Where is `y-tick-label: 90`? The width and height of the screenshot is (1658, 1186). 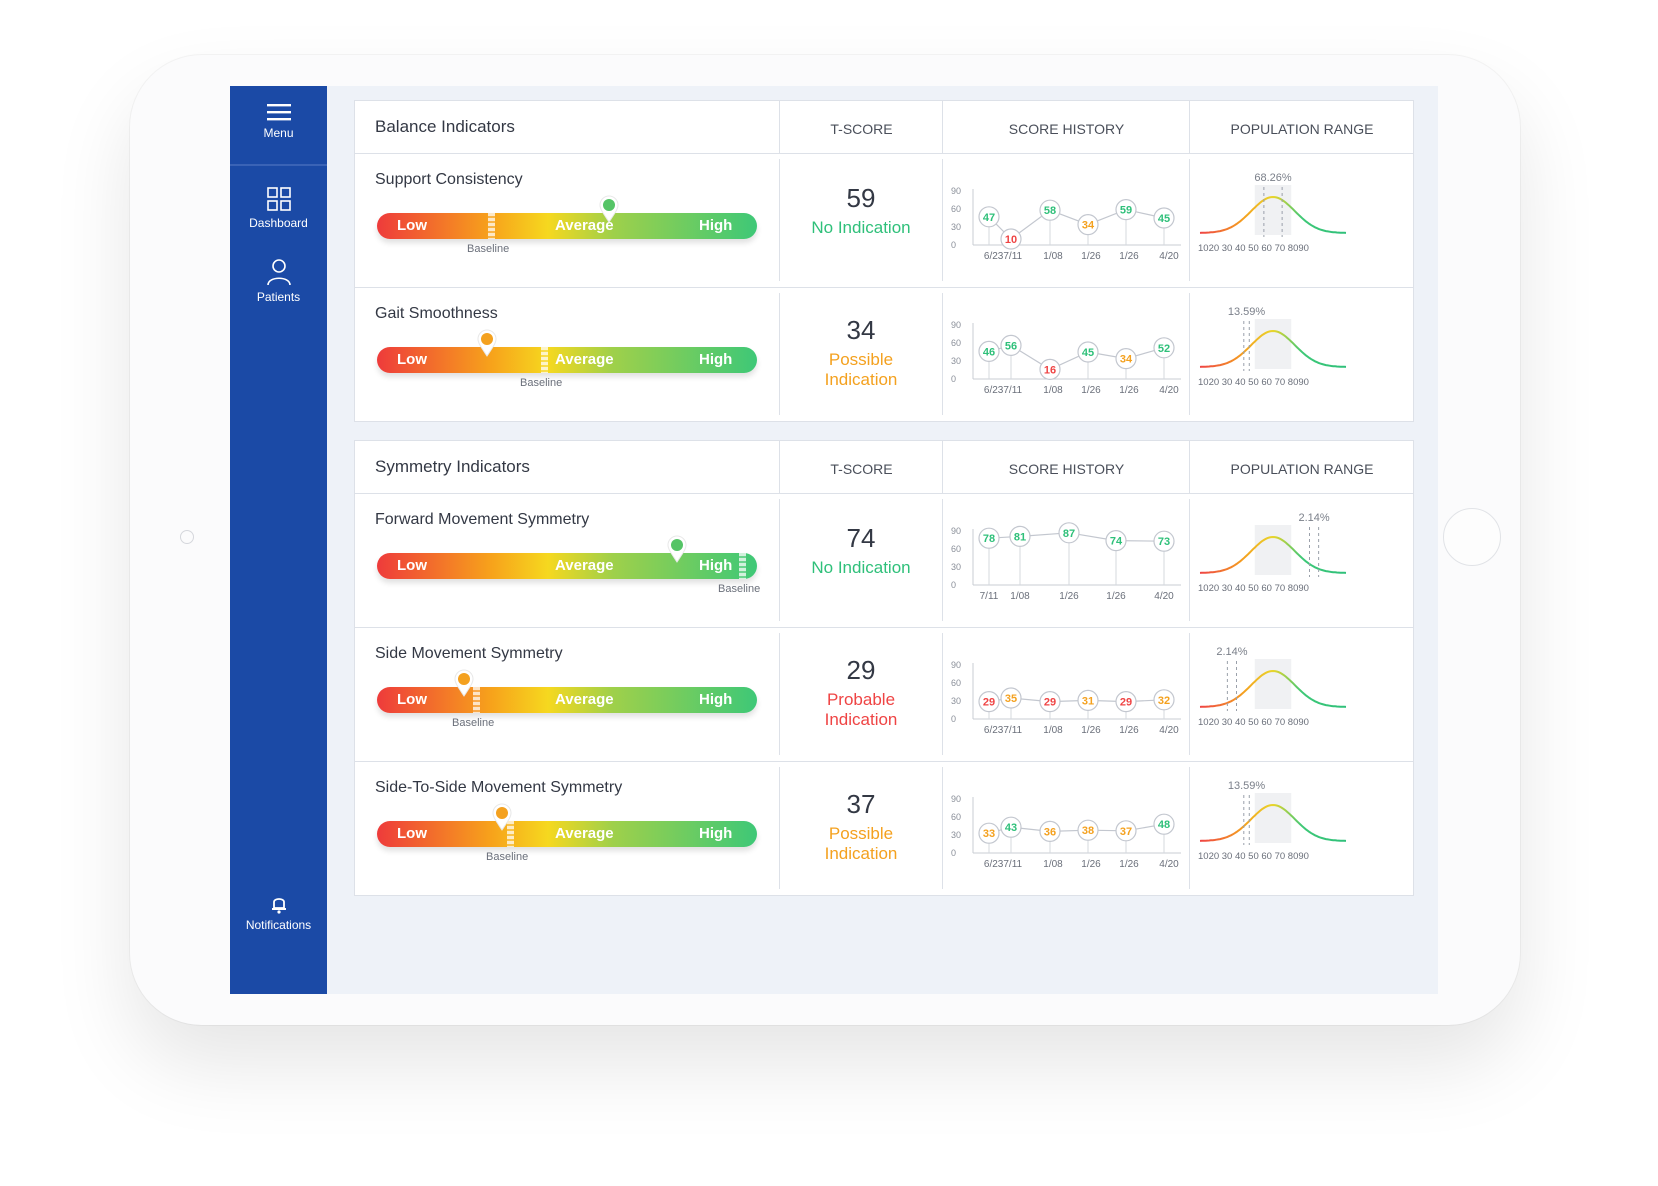
y-tick-label: 90 is located at coordinates (956, 191).